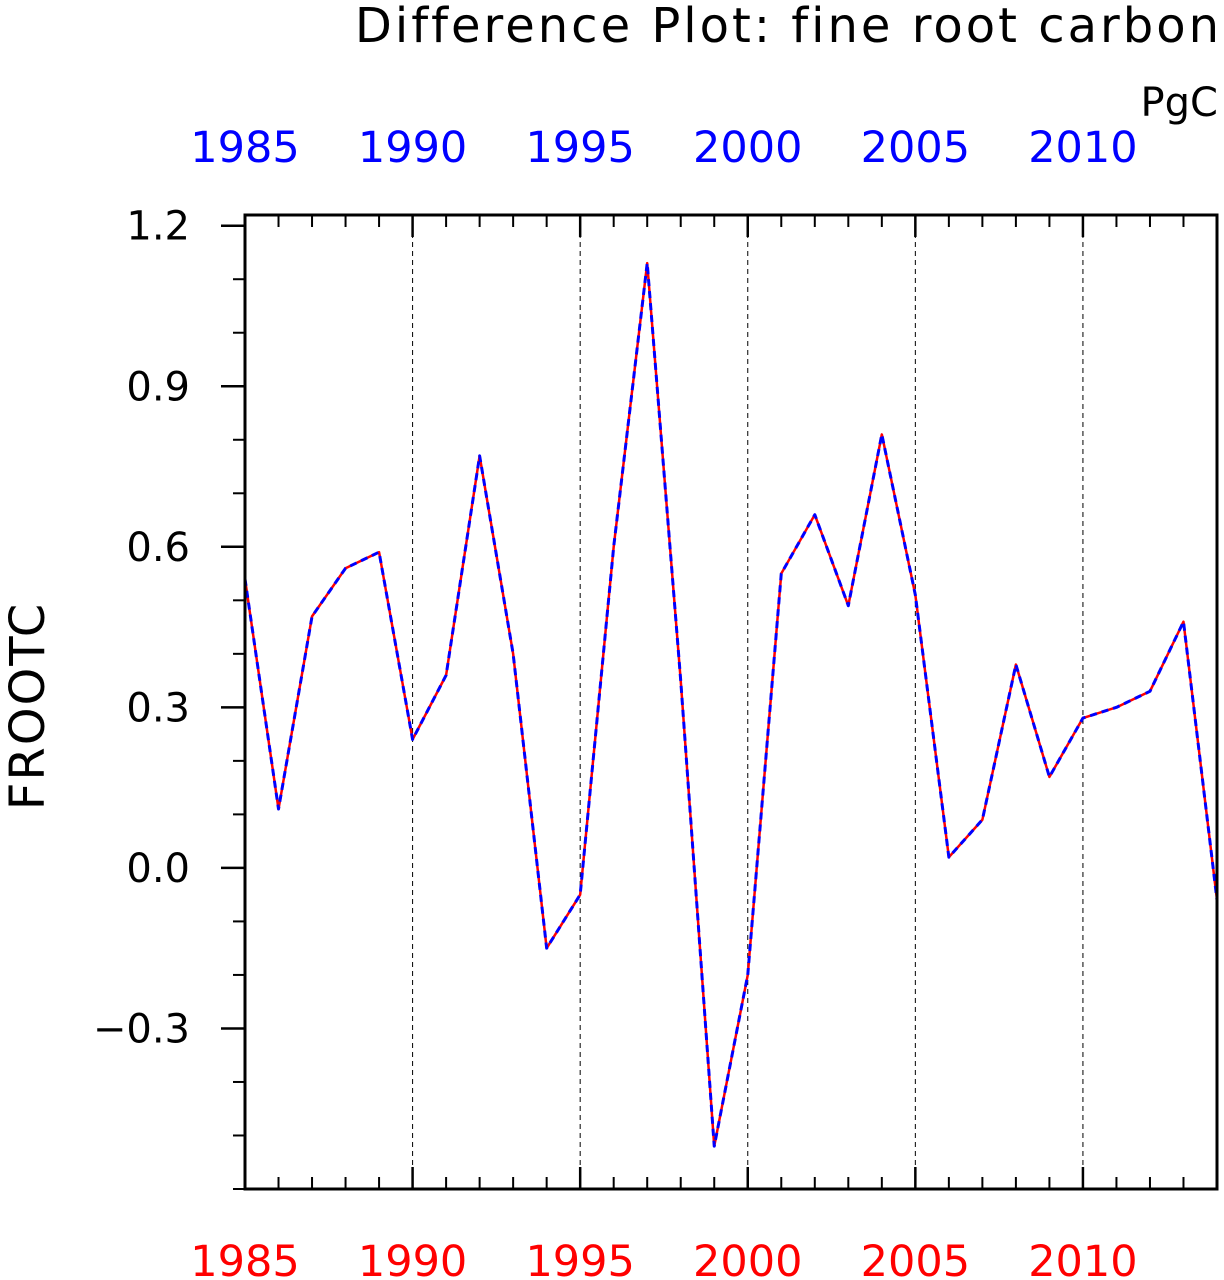  What do you see at coordinates (1179, 103) in the screenshot?
I see `units-label: PgC` at bounding box center [1179, 103].